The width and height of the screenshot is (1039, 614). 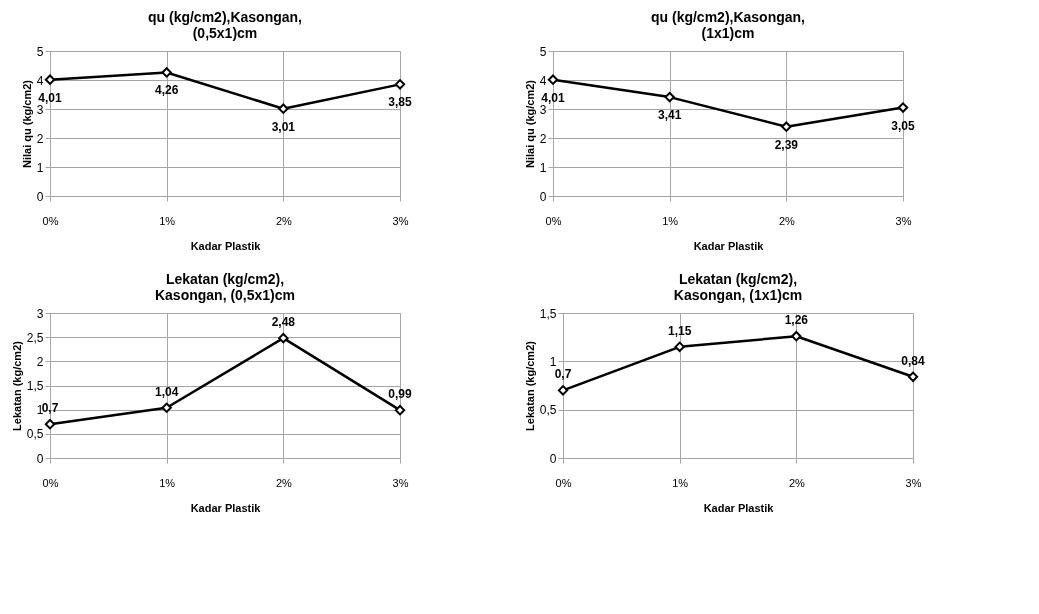 I want to click on data-label: 2,39, so click(x=786, y=144).